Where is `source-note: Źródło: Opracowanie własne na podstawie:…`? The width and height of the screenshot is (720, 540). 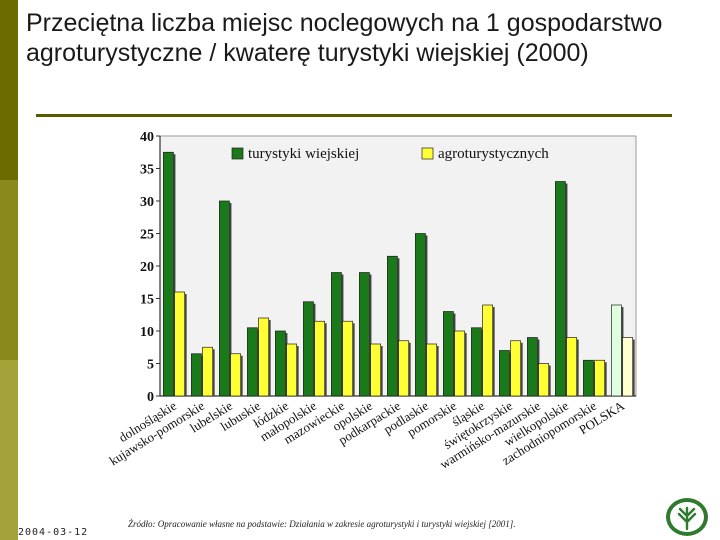
source-note: Źródło: Opracowanie własne na podstawie:… is located at coordinates (322, 524).